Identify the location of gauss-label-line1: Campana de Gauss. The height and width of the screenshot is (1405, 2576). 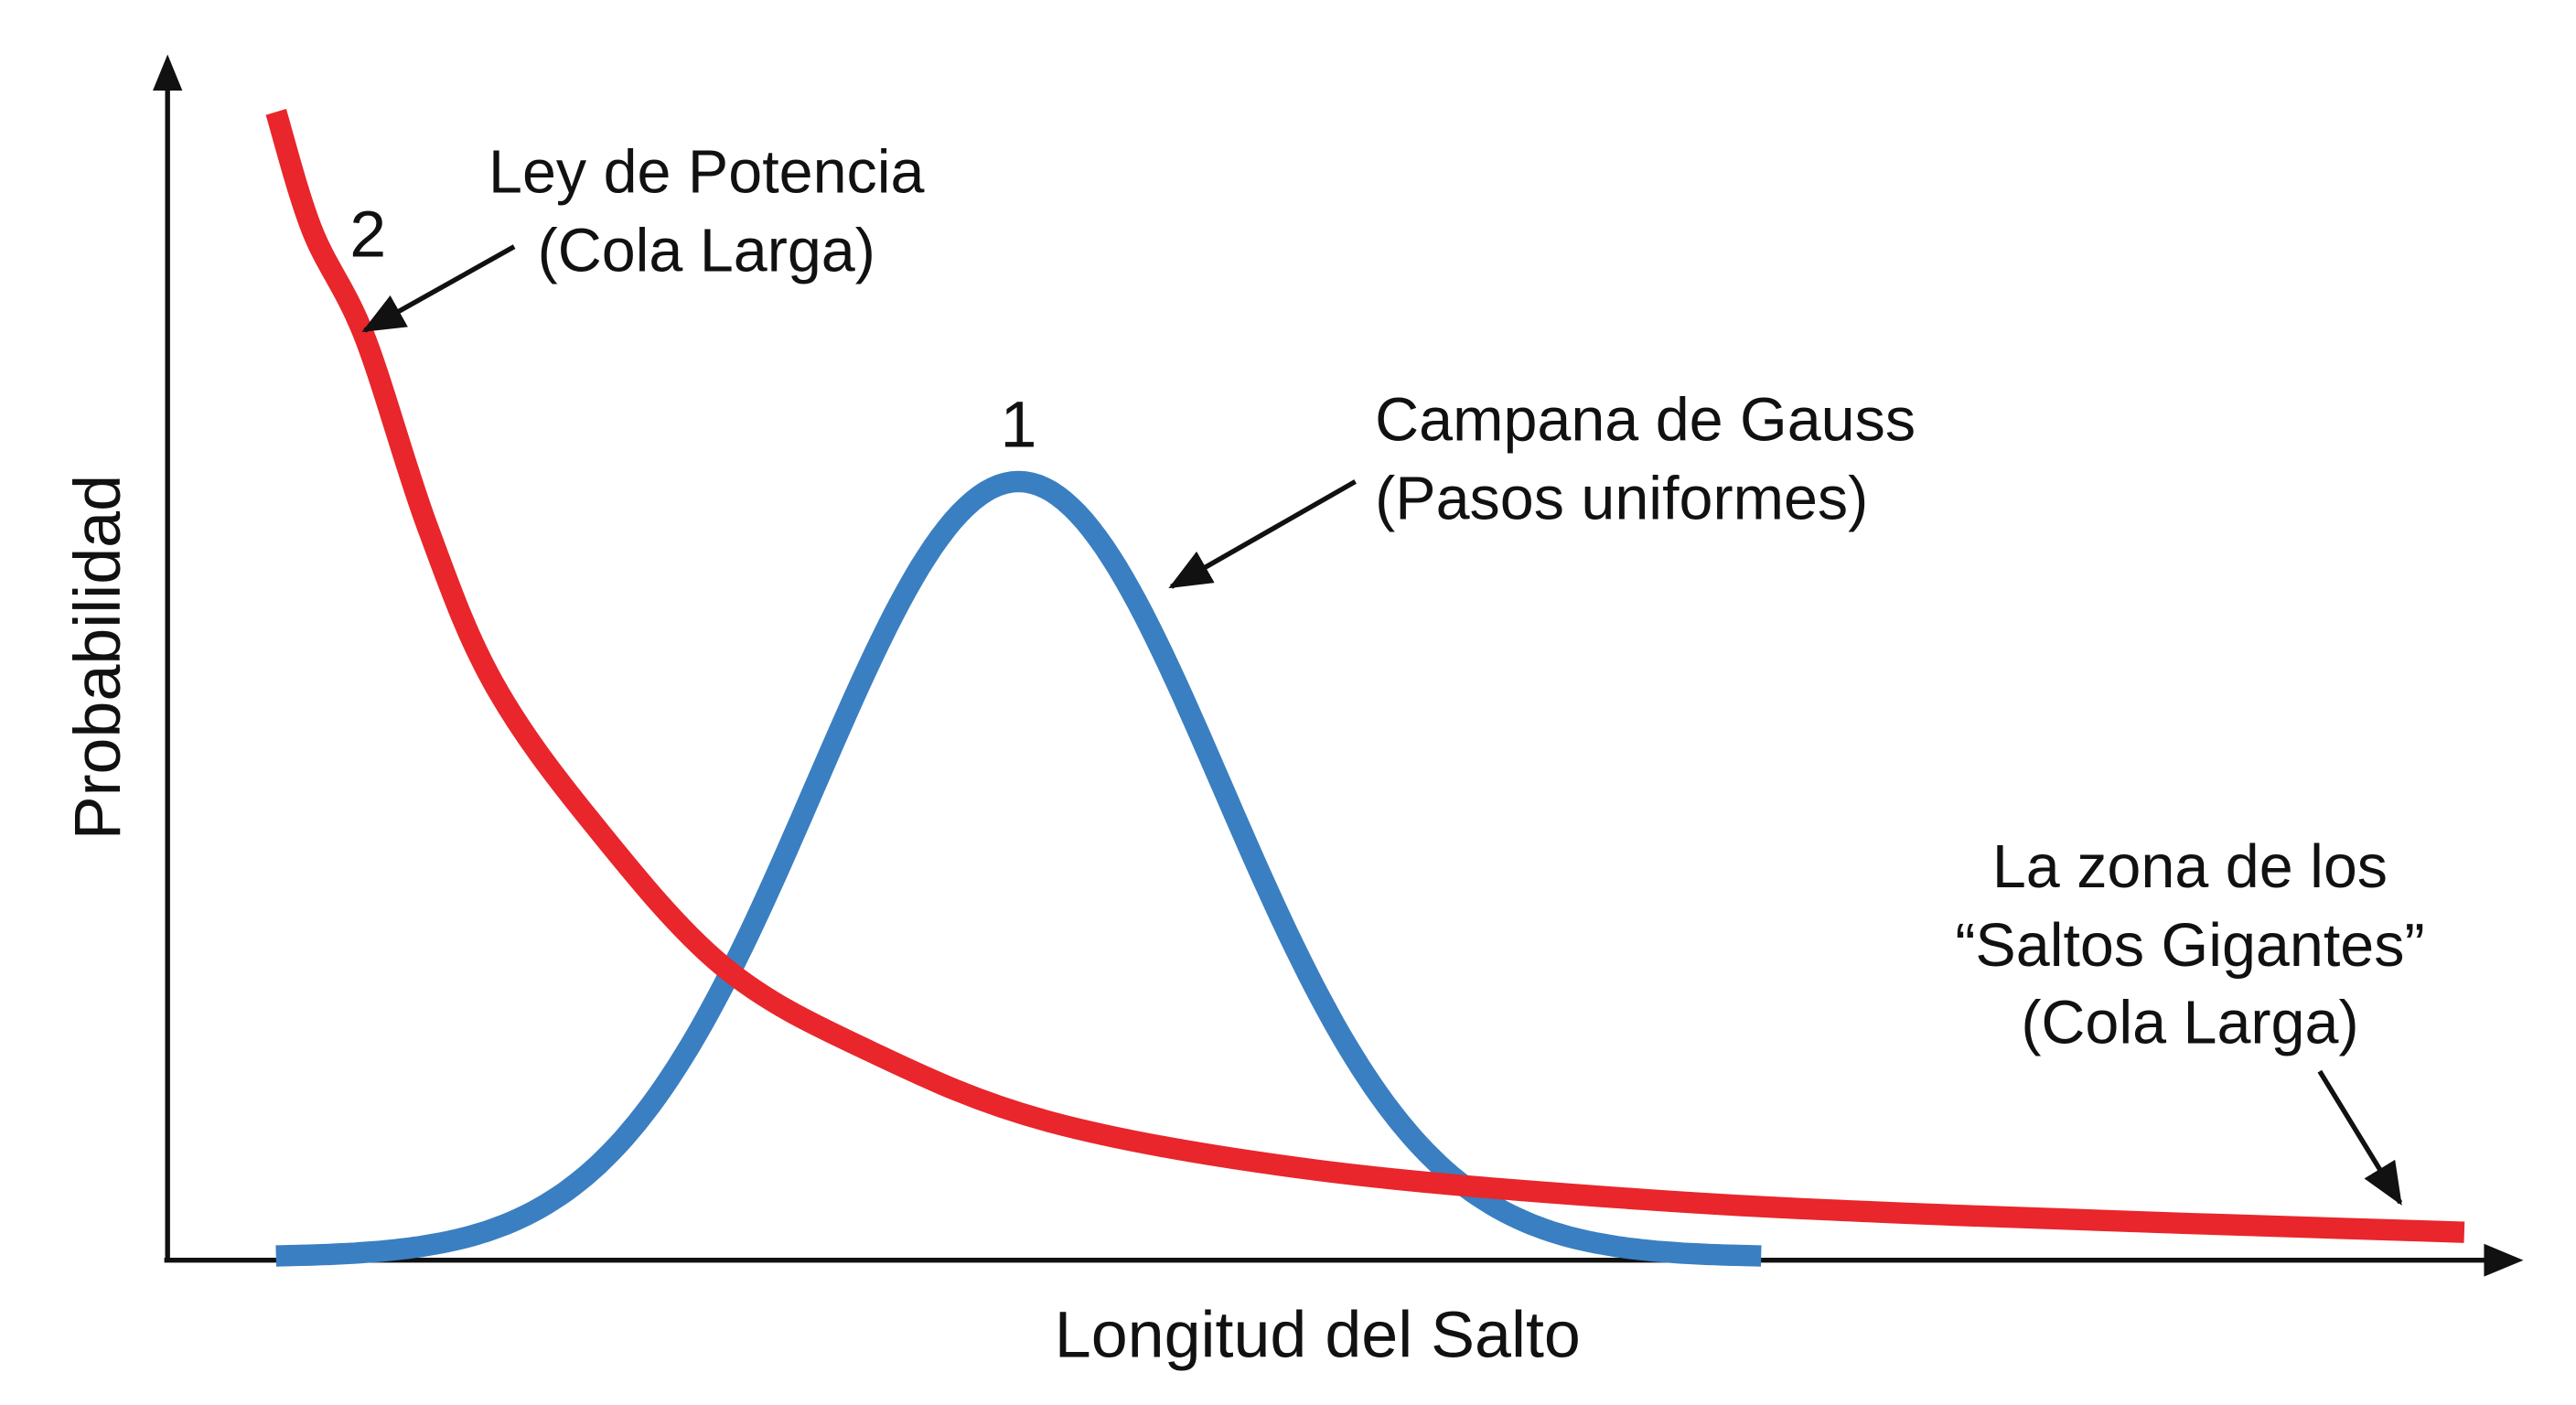
(1646, 421).